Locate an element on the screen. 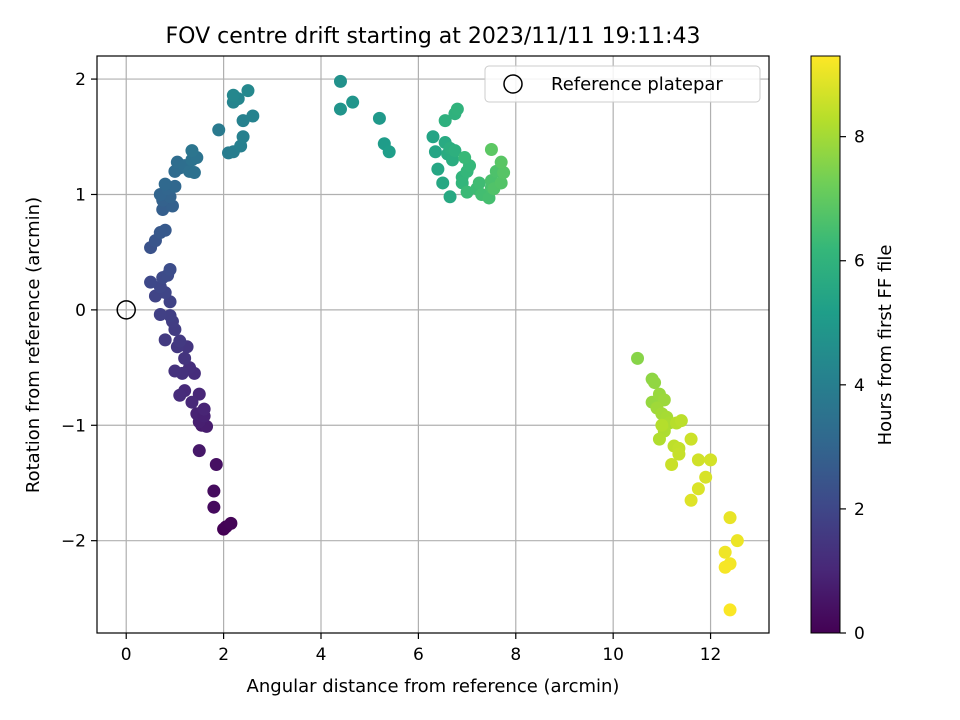 The image size is (960, 720). x-tick-label: 0 is located at coordinates (126, 655).